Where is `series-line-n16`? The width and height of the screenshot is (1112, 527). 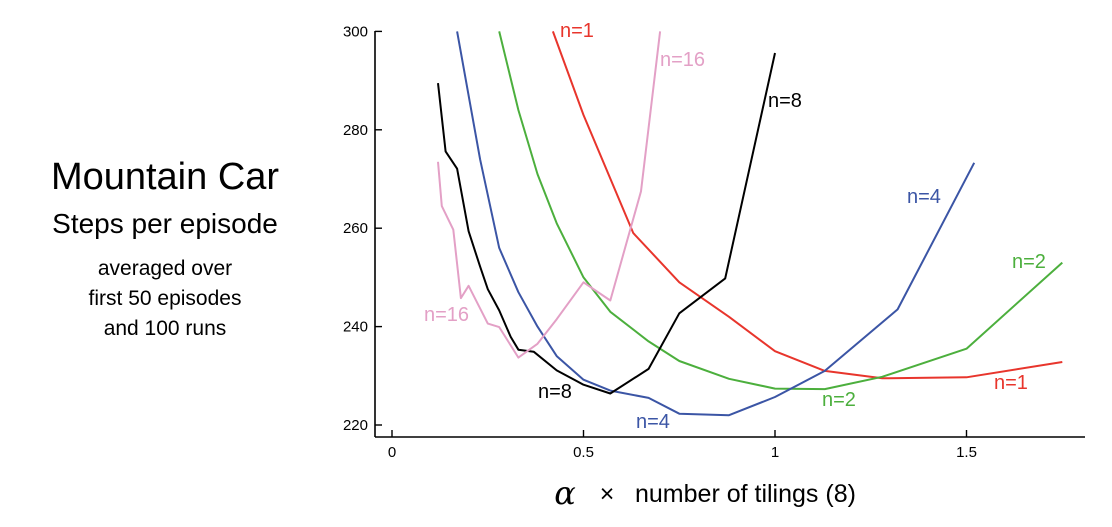
series-line-n16 is located at coordinates (549, 195).